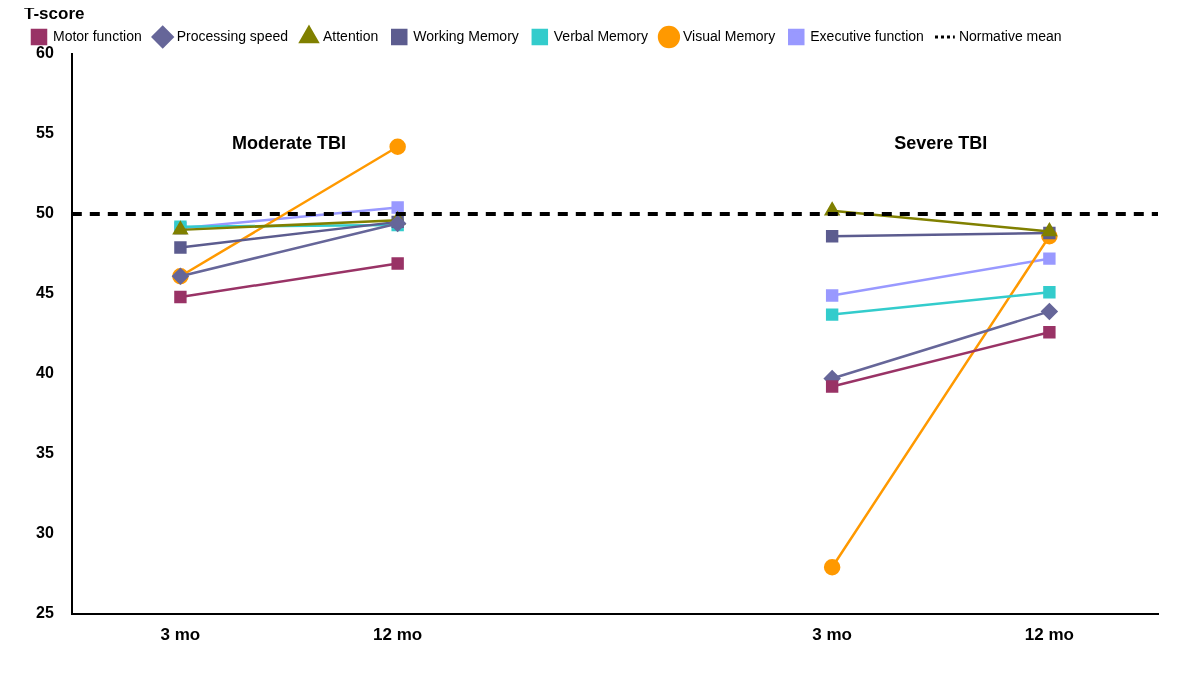 The height and width of the screenshot is (674, 1181). Describe the element at coordinates (289, 142) in the screenshot. I see `annotation: Moderate TBI` at that location.